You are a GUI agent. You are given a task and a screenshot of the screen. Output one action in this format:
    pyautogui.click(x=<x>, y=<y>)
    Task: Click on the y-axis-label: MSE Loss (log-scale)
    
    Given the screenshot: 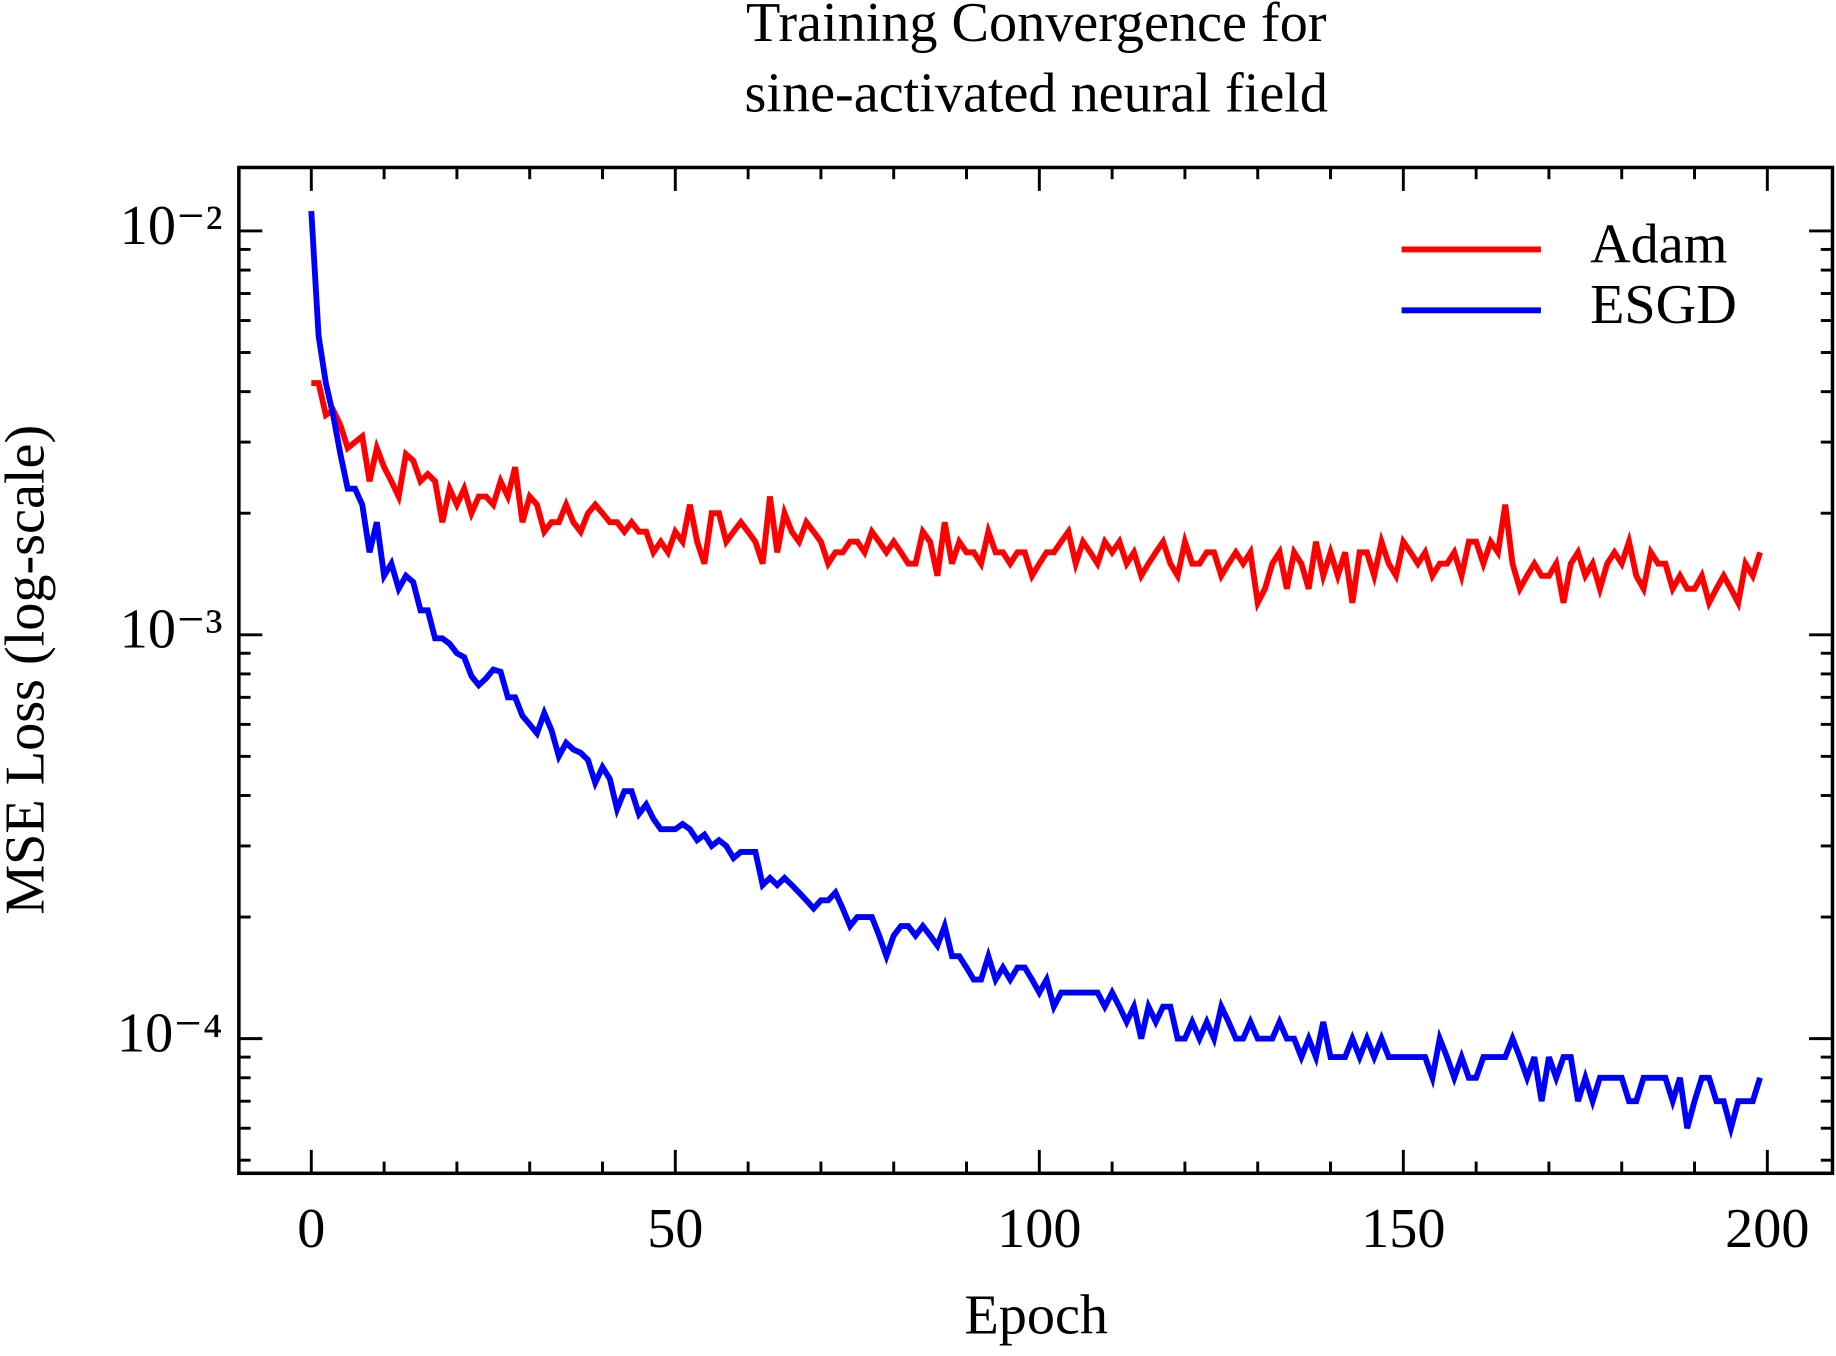 What is the action you would take?
    pyautogui.click(x=28, y=670)
    